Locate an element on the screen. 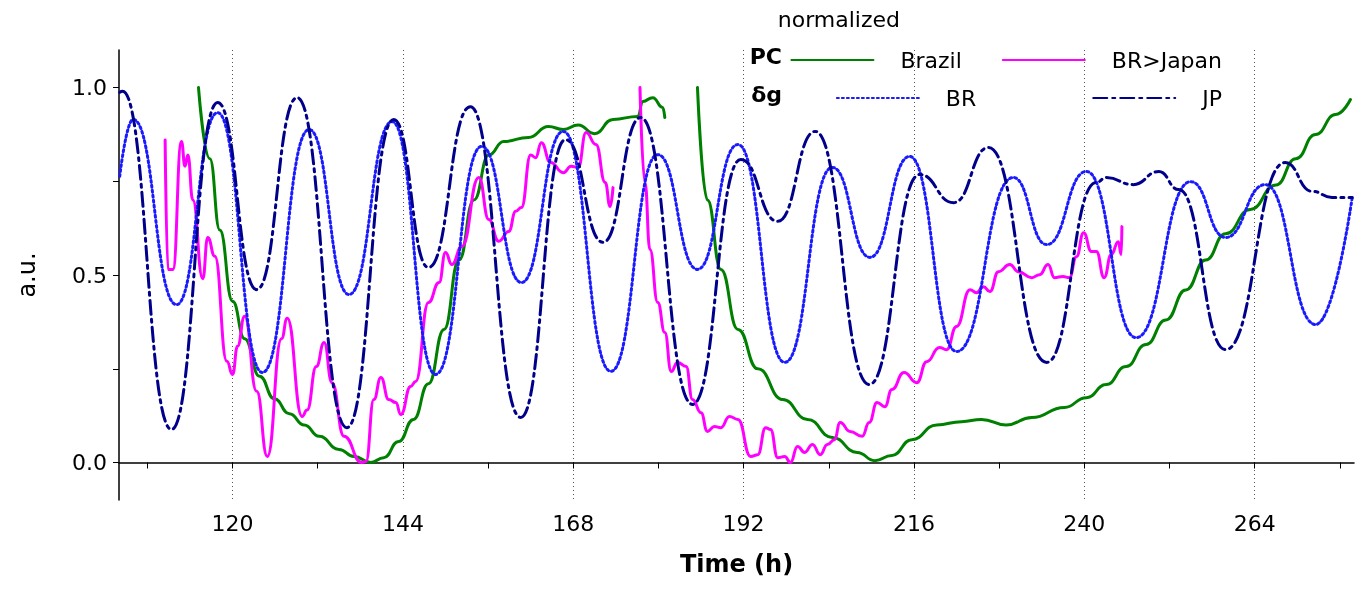 This screenshot has width=1357, height=604. legend-title: normalized is located at coordinates (838, 19).